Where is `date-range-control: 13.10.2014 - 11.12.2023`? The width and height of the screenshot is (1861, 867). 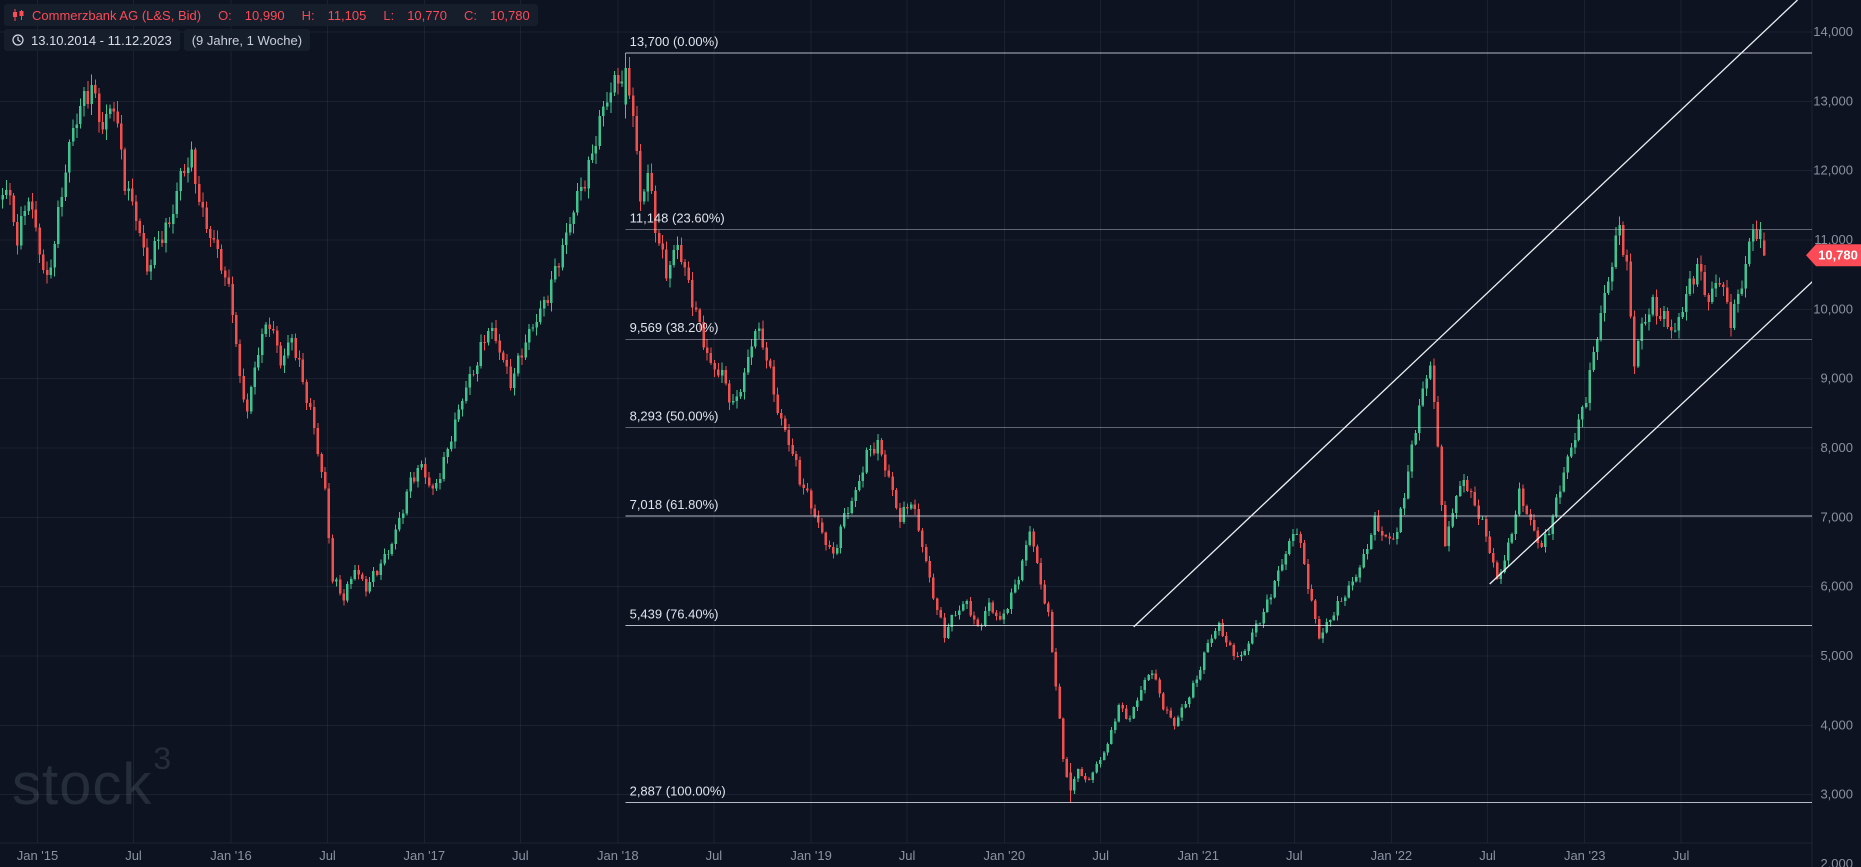 date-range-control: 13.10.2014 - 11.12.2023 is located at coordinates (92, 40).